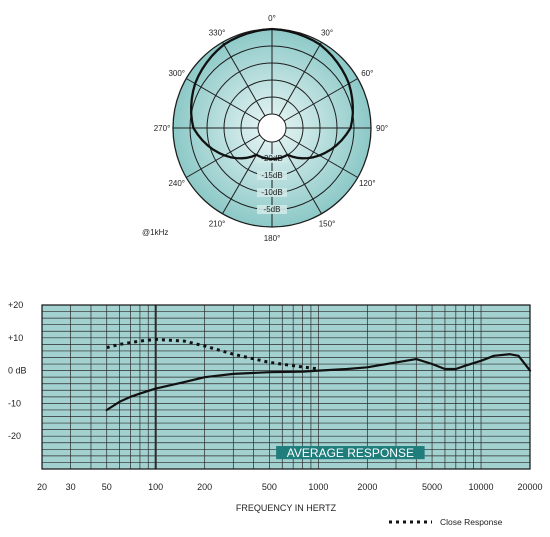  I want to click on angle-label: 30°, so click(327, 33).